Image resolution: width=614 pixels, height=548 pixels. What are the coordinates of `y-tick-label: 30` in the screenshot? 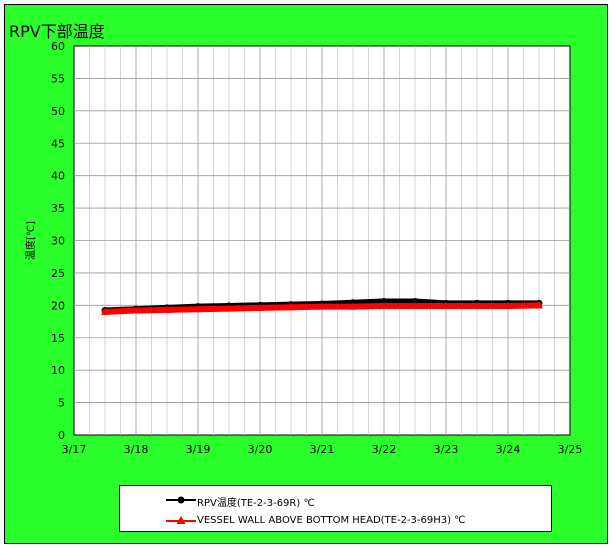 It's located at (58, 241).